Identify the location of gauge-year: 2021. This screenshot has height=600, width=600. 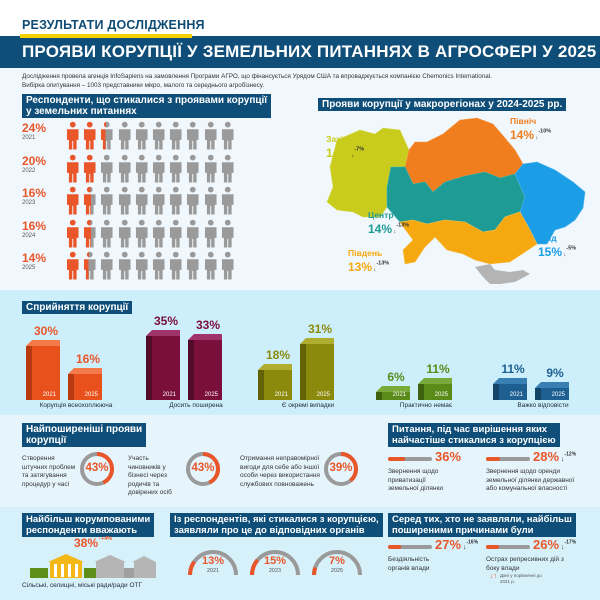
(213, 571).